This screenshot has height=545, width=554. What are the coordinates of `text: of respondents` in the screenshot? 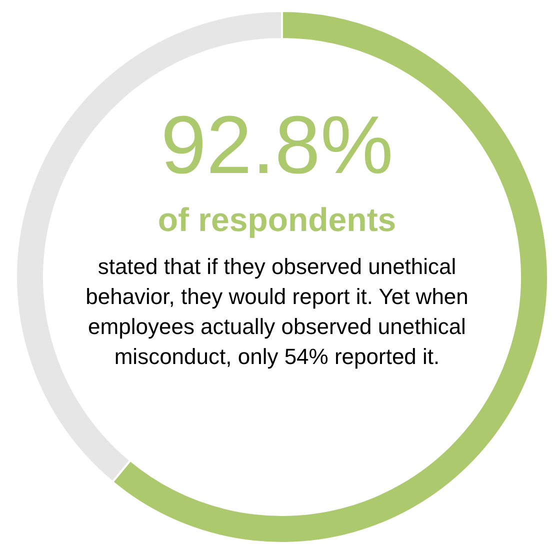 It's located at (277, 220).